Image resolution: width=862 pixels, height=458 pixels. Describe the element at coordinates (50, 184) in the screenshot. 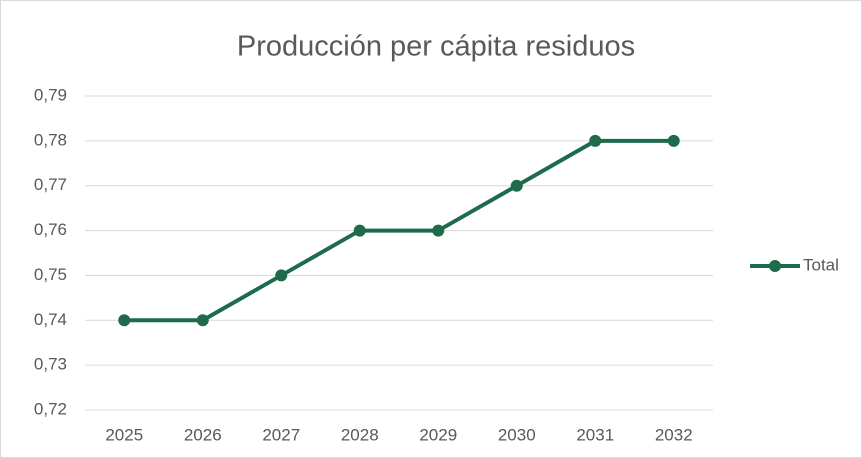

I see `y-tick-label: 0,77` at that location.